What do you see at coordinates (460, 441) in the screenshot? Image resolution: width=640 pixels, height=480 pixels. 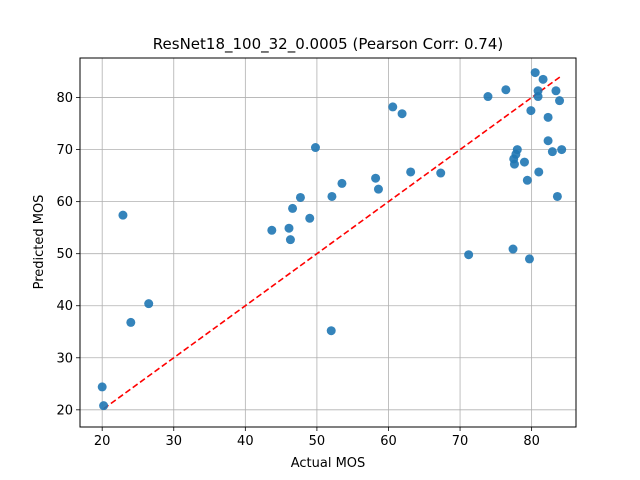 I see `x-tick-label: 70` at bounding box center [460, 441].